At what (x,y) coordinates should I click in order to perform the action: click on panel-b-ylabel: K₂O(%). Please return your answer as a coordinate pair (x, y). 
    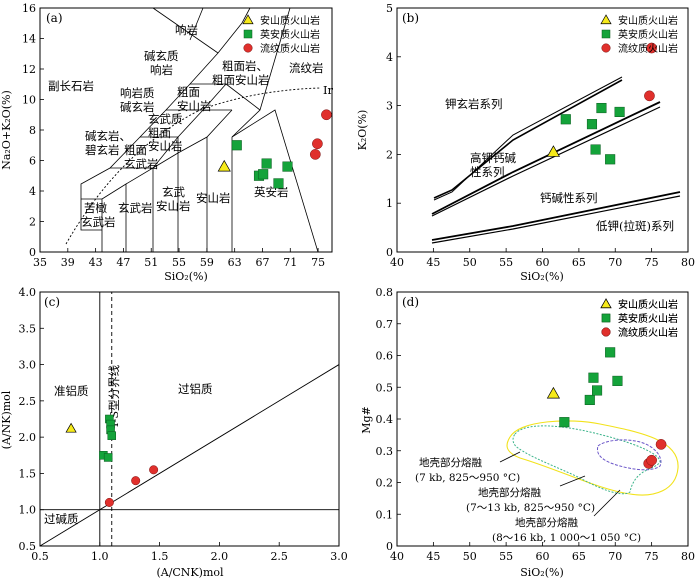
    Looking at the image, I should click on (362, 130).